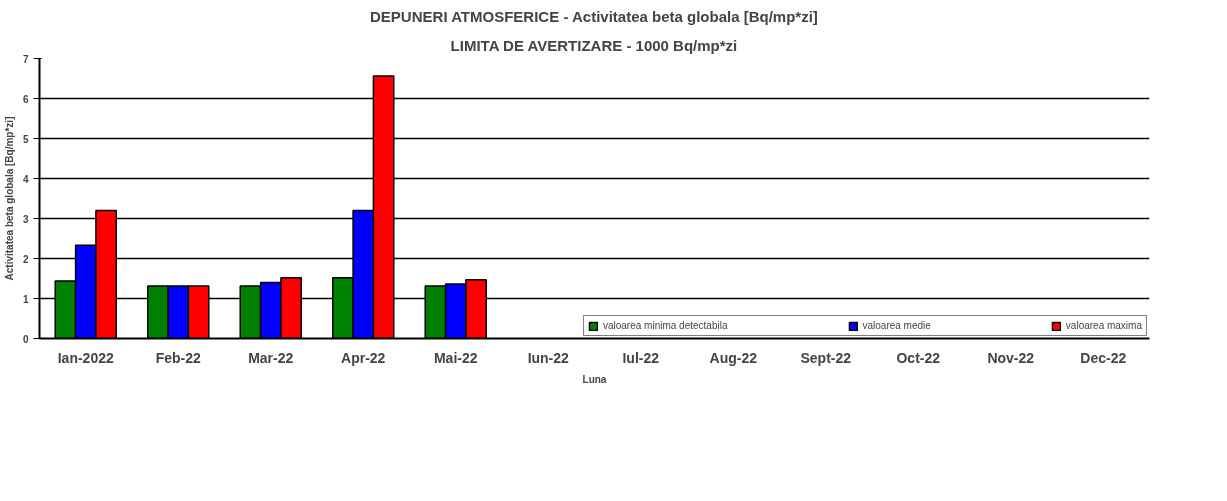 Image resolution: width=1227 pixels, height=501 pixels. I want to click on x-tick-label: Iun-22, so click(548, 357).